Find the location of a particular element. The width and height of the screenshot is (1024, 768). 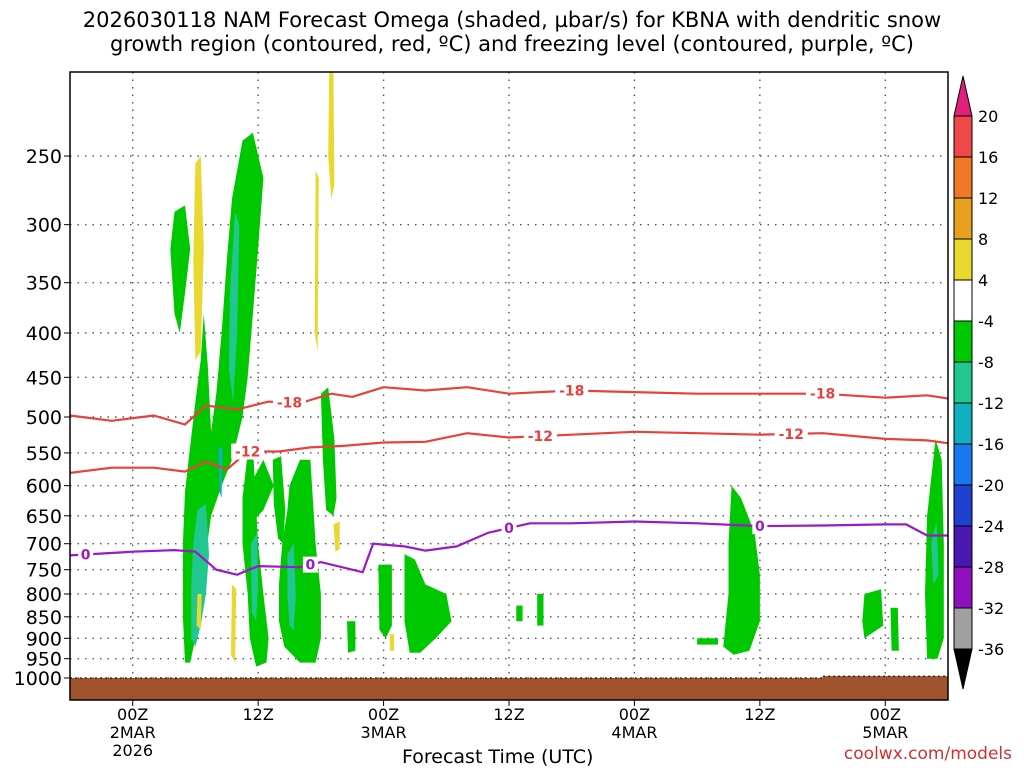

y-tick-label: 400 is located at coordinates (44, 334).